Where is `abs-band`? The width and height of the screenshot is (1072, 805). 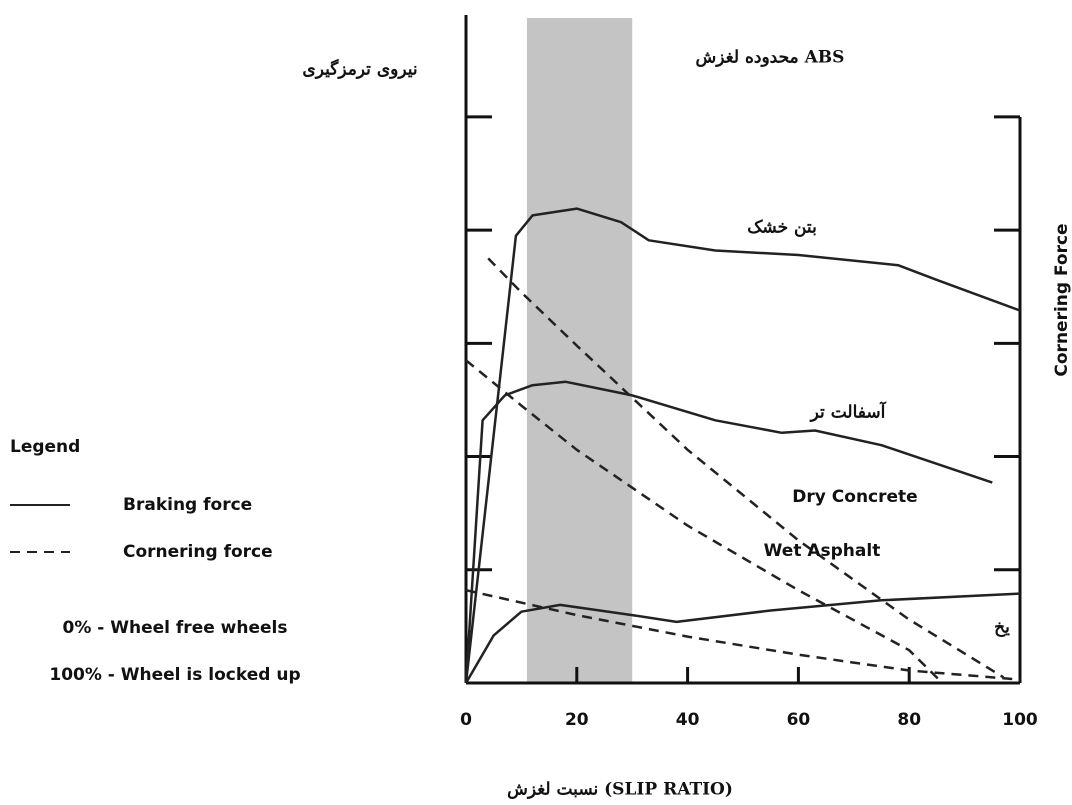 abs-band is located at coordinates (579, 350).